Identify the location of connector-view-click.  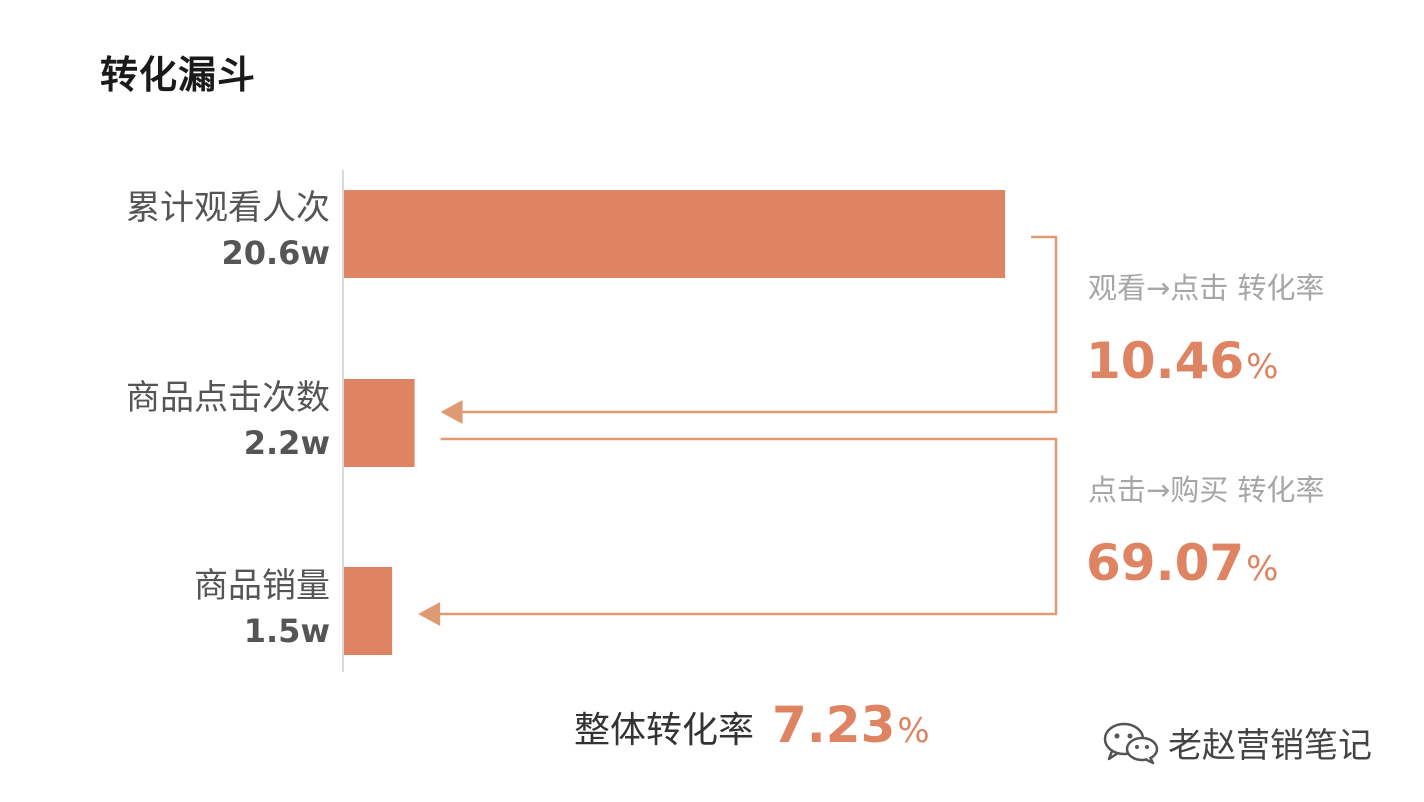
(759, 324).